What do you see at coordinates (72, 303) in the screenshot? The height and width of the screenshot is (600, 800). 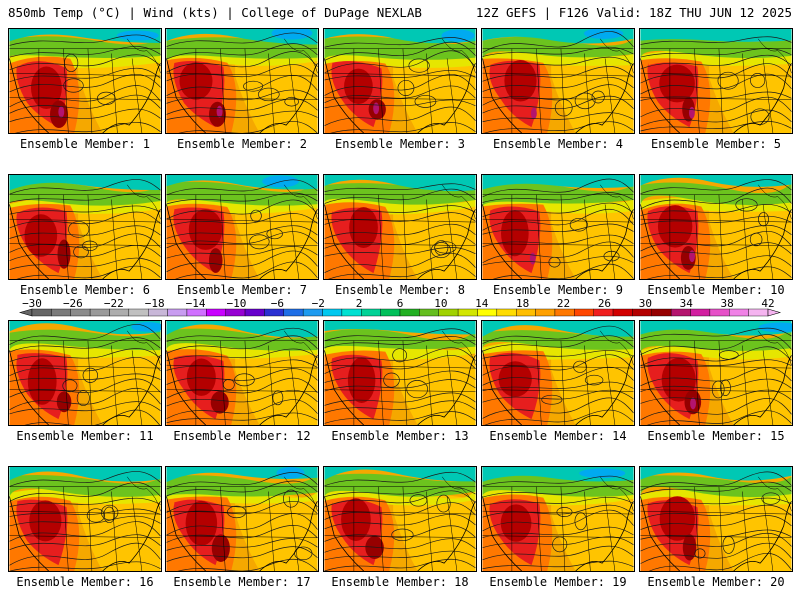 I see `colorbar-tick-label: −26` at bounding box center [72, 303].